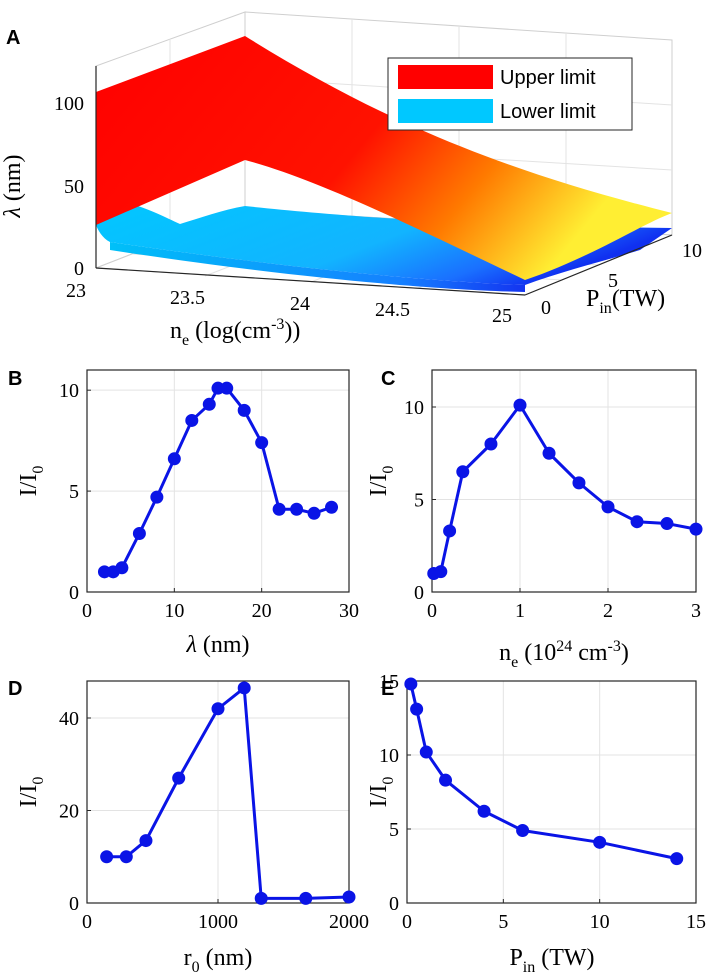  I want to click on panel-e-chart: E 0 5 10 15 0 5 10 15 Pin (TW) I/I0, so click(536, 823).